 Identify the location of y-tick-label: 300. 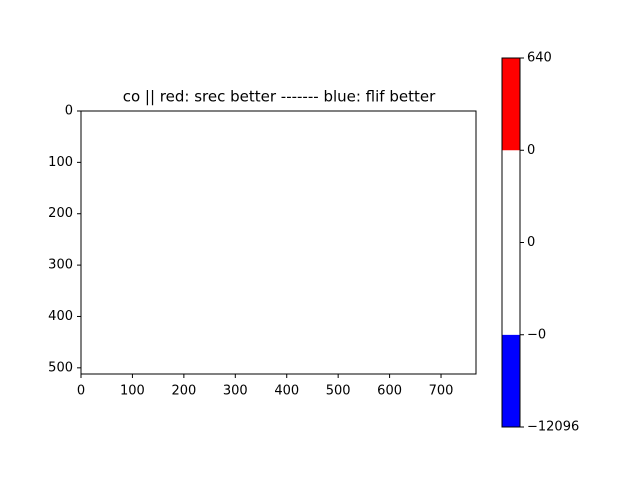
(60, 265).